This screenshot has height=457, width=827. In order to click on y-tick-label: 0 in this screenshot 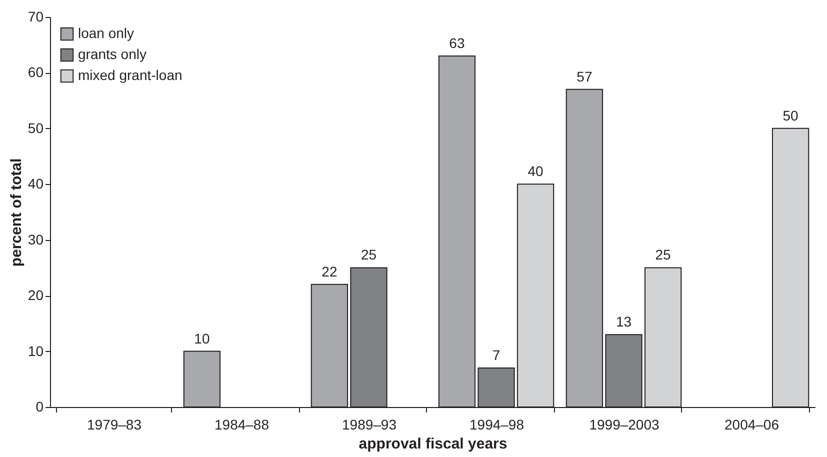, I will do `click(40, 406)`.